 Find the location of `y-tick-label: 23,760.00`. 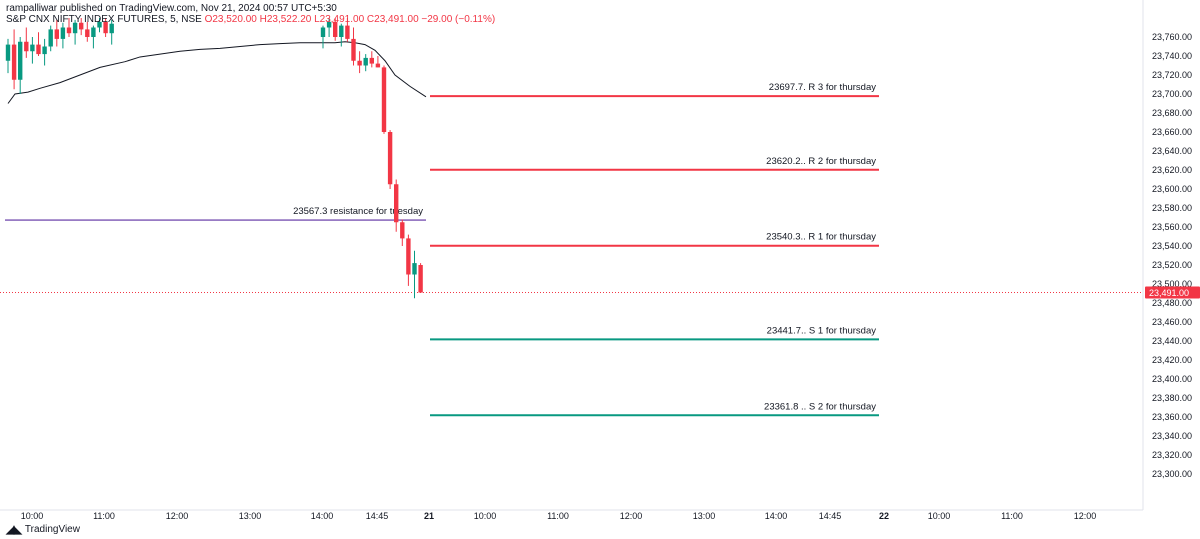

y-tick-label: 23,760.00 is located at coordinates (1172, 37).